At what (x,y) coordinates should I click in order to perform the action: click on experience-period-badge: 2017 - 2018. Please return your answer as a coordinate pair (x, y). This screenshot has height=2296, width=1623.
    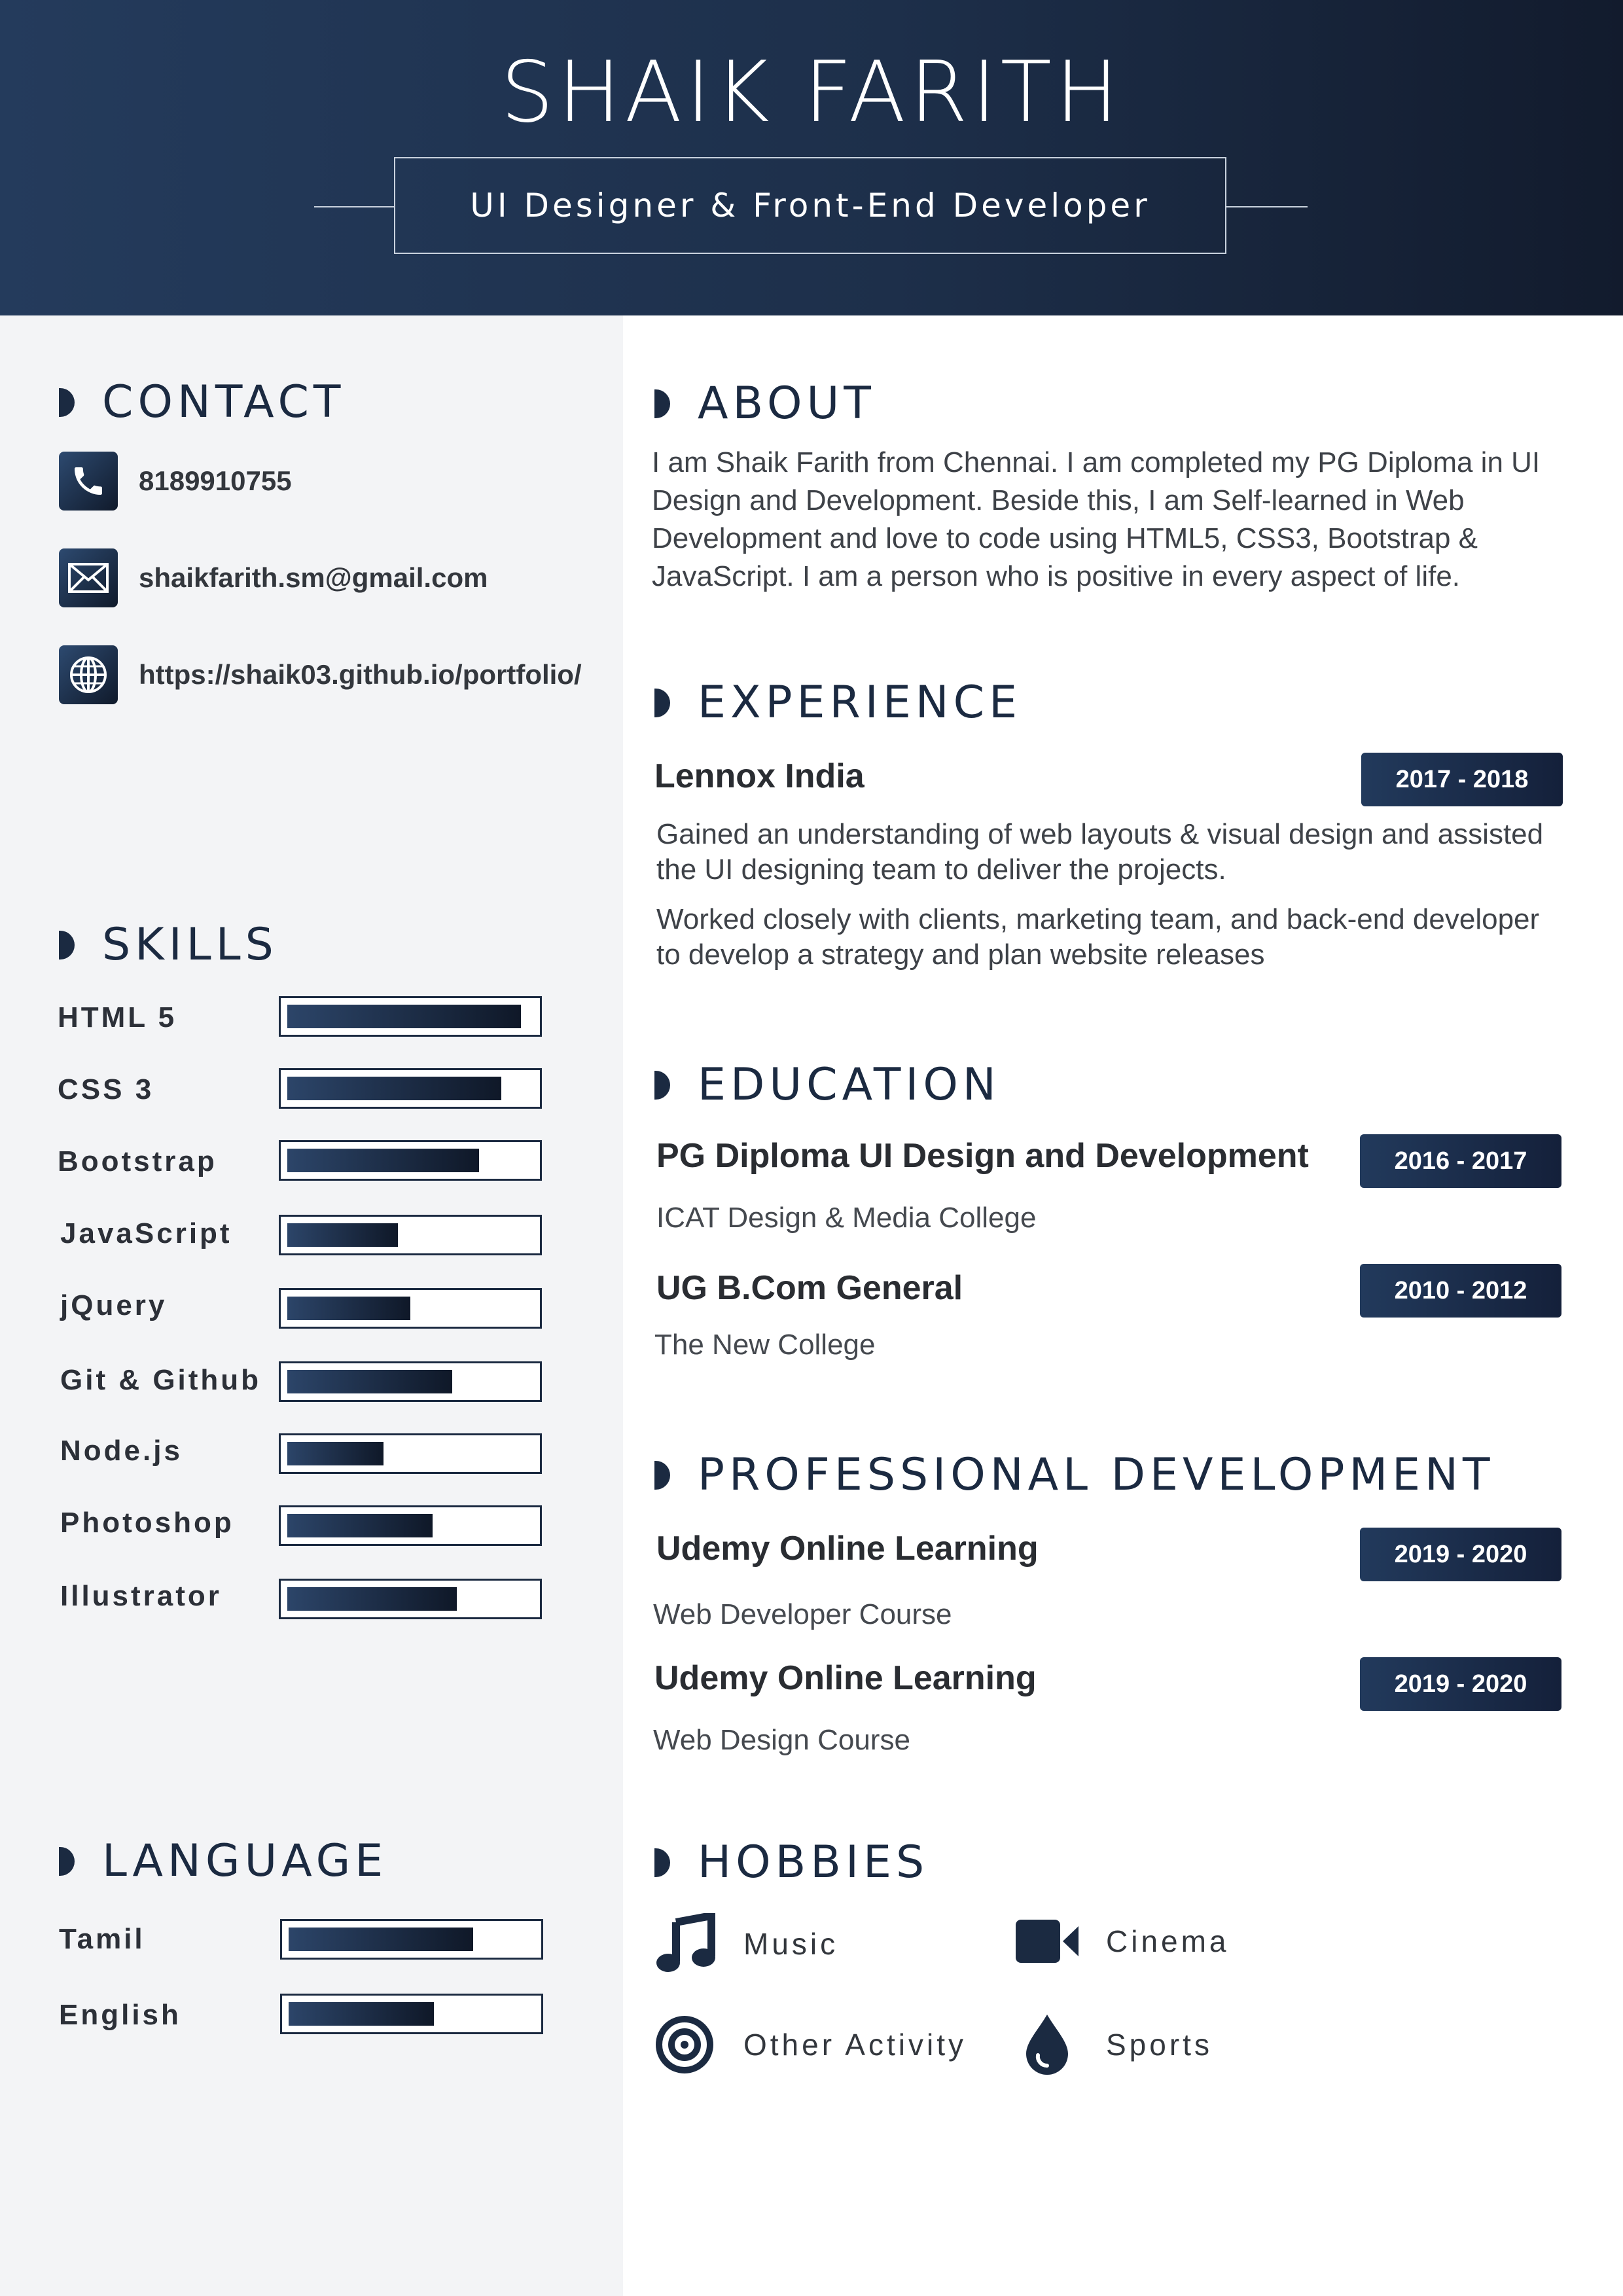
    Looking at the image, I should click on (1462, 779).